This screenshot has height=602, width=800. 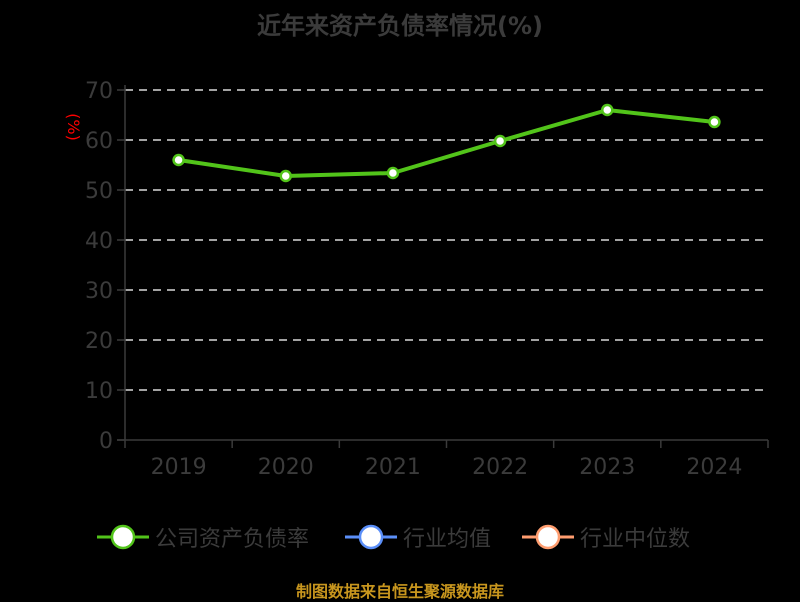 I want to click on legend-item-industry-mean: 行业均值, so click(x=418, y=537).